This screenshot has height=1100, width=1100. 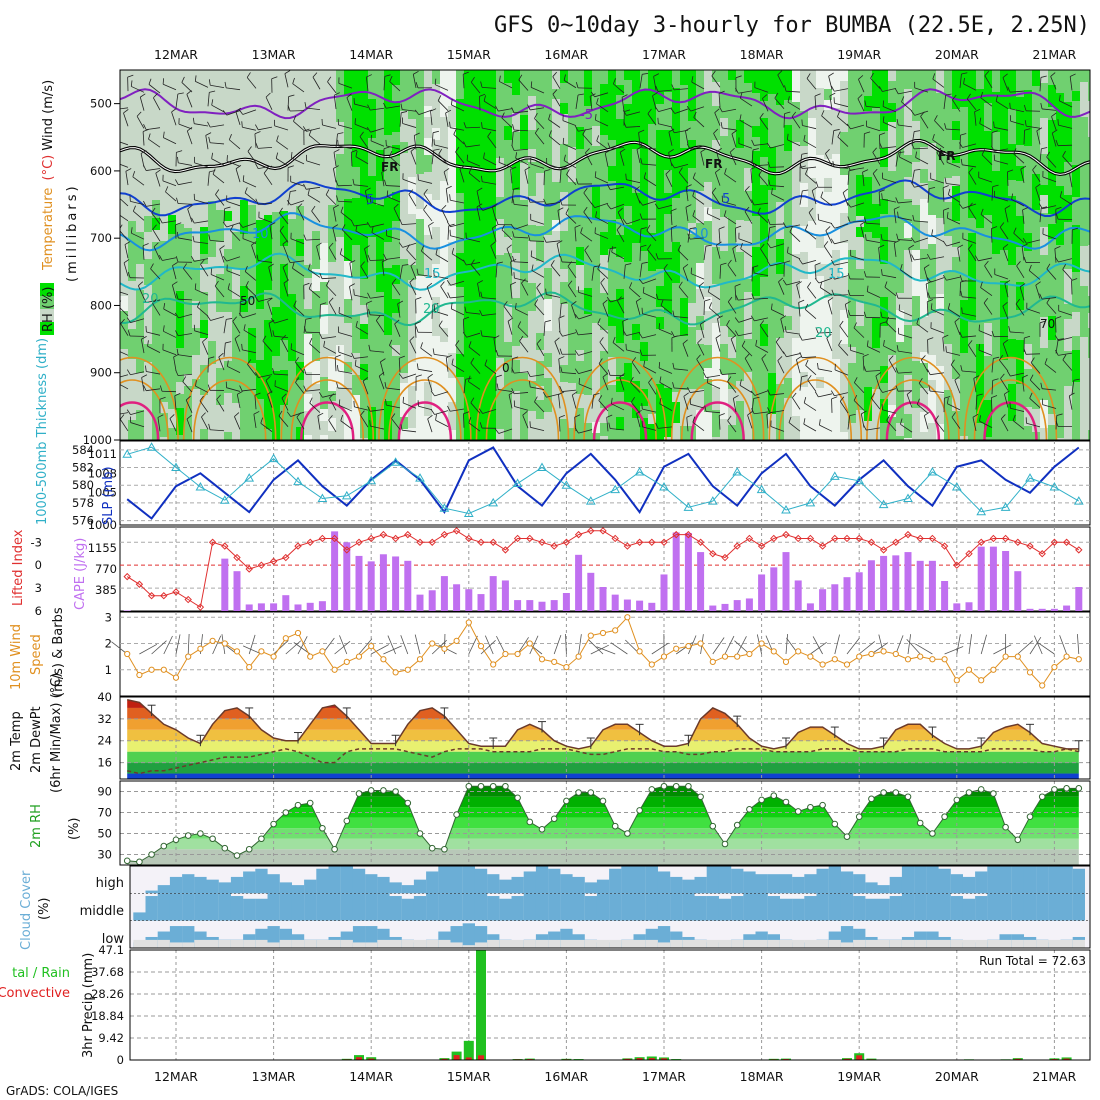 What do you see at coordinates (104, 813) in the screenshot?
I see `rh-tick-label: 70` at bounding box center [104, 813].